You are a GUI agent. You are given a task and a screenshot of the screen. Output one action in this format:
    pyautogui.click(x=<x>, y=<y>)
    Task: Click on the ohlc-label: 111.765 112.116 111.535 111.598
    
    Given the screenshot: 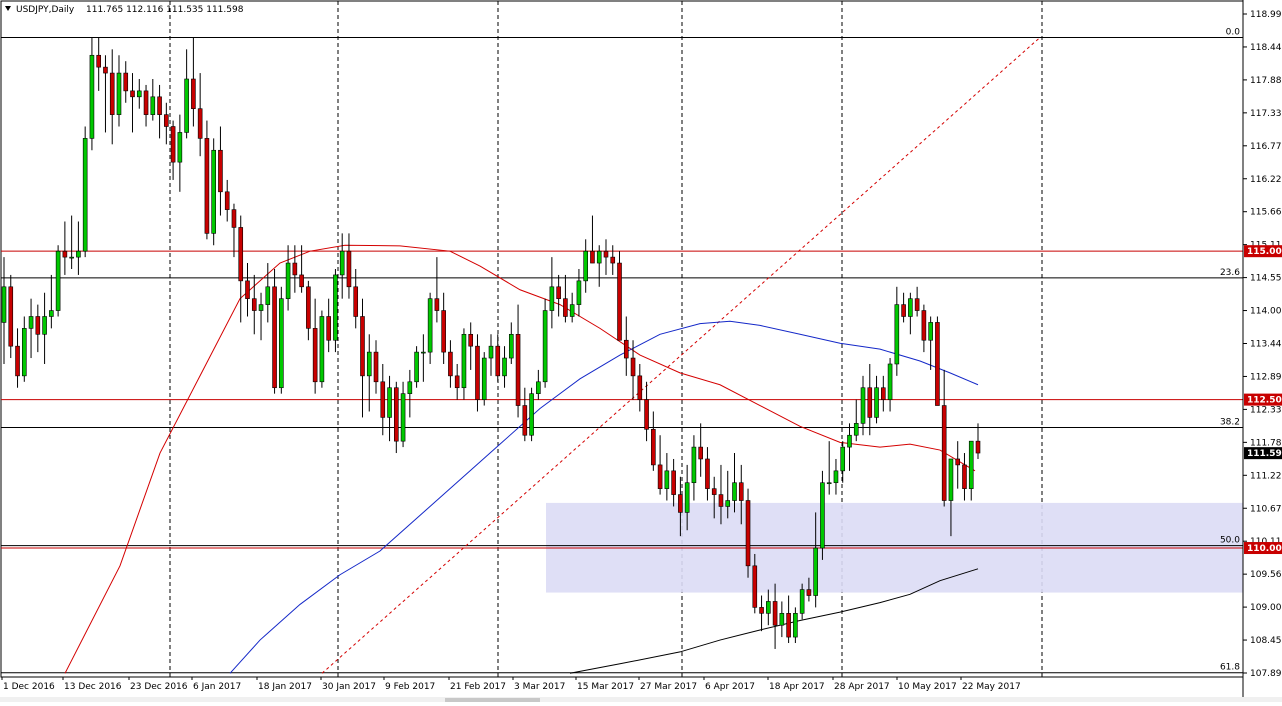 What is the action you would take?
    pyautogui.click(x=165, y=10)
    